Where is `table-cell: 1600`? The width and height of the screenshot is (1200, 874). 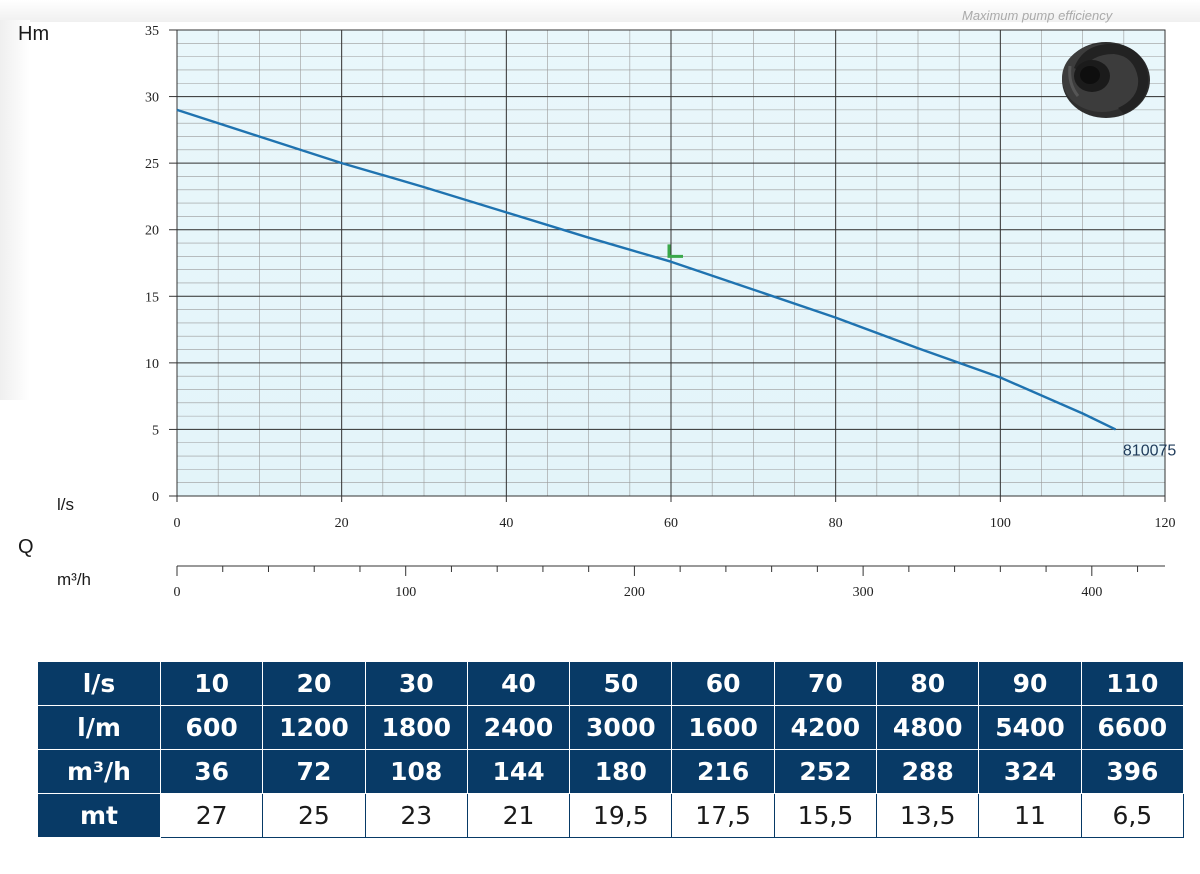 table-cell: 1600 is located at coordinates (723, 727).